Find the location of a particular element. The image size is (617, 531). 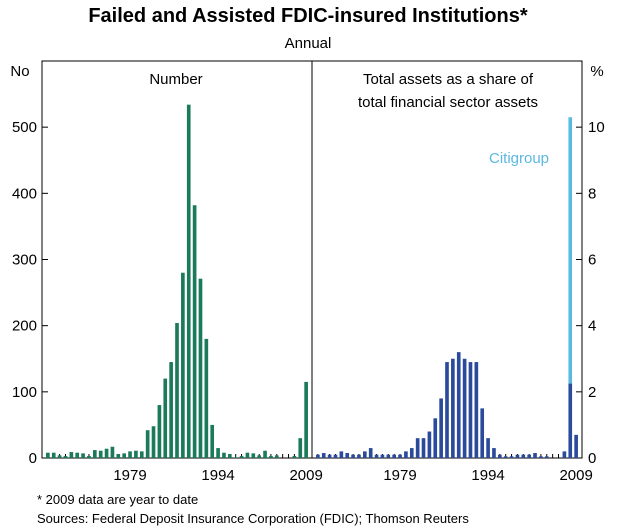

right-bar-1999 is located at coordinates (517, 456).